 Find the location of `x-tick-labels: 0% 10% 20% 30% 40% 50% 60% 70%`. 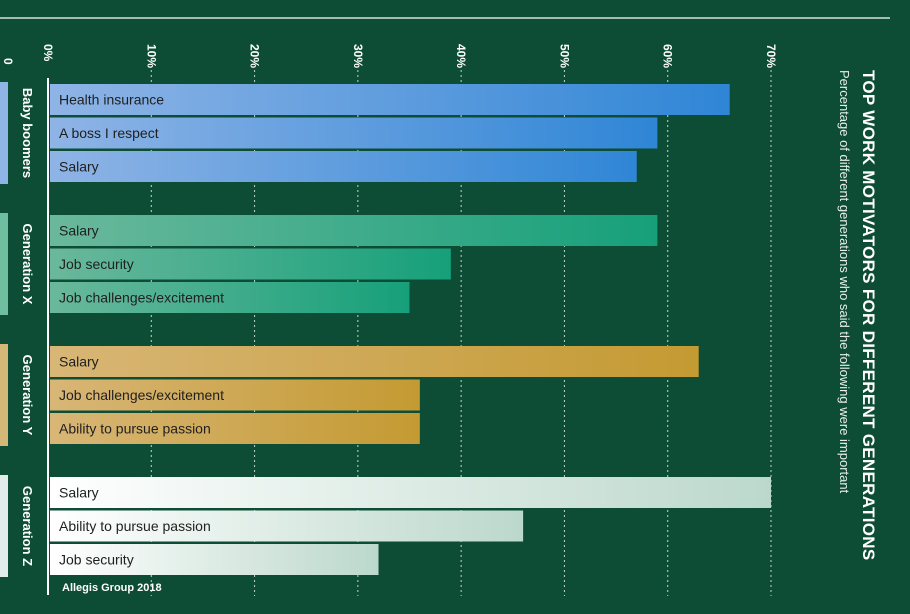

x-tick-labels: 0% 10% 20% 30% 40% 50% 60% 70% is located at coordinates (409, 56).